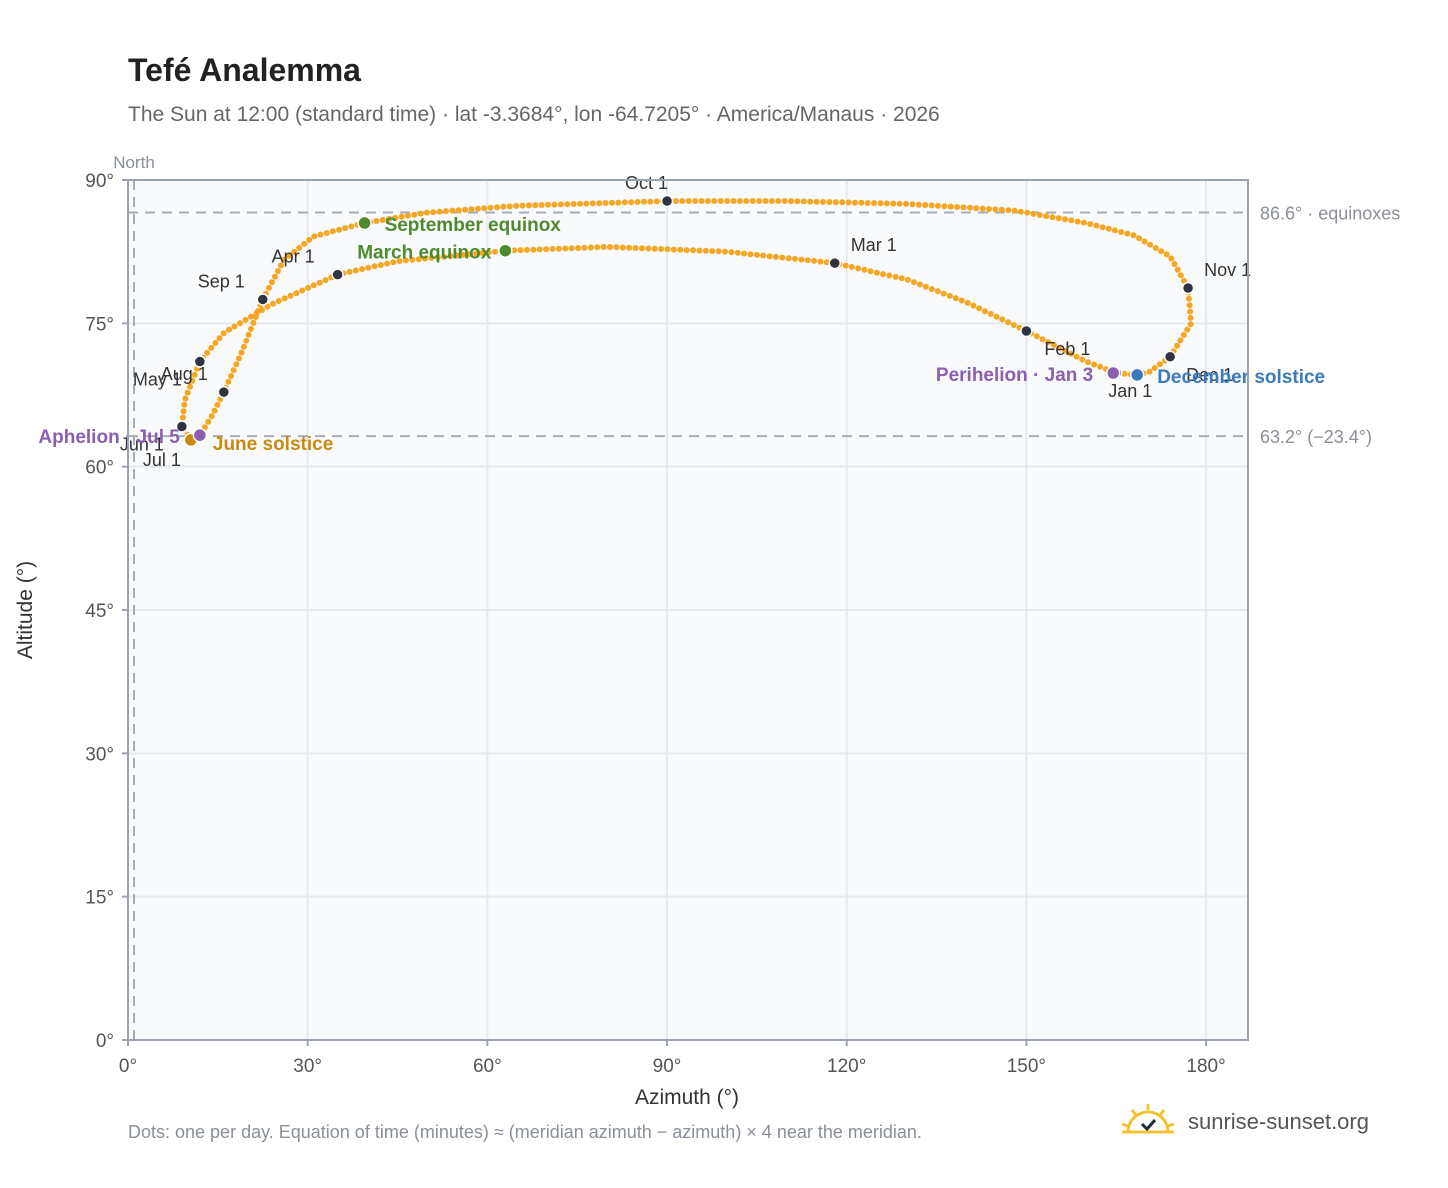 The height and width of the screenshot is (1188, 1448). I want to click on chart-title: Tefé Analemma, so click(244, 70).